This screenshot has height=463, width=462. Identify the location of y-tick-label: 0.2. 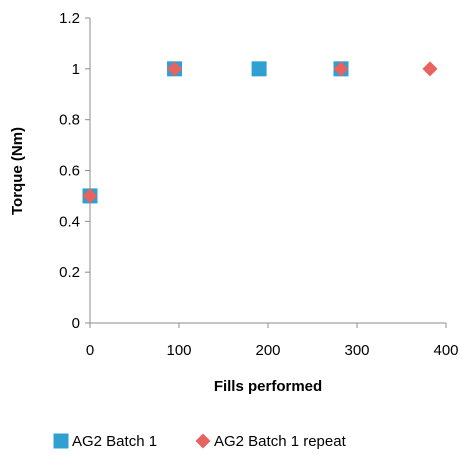
(69, 272).